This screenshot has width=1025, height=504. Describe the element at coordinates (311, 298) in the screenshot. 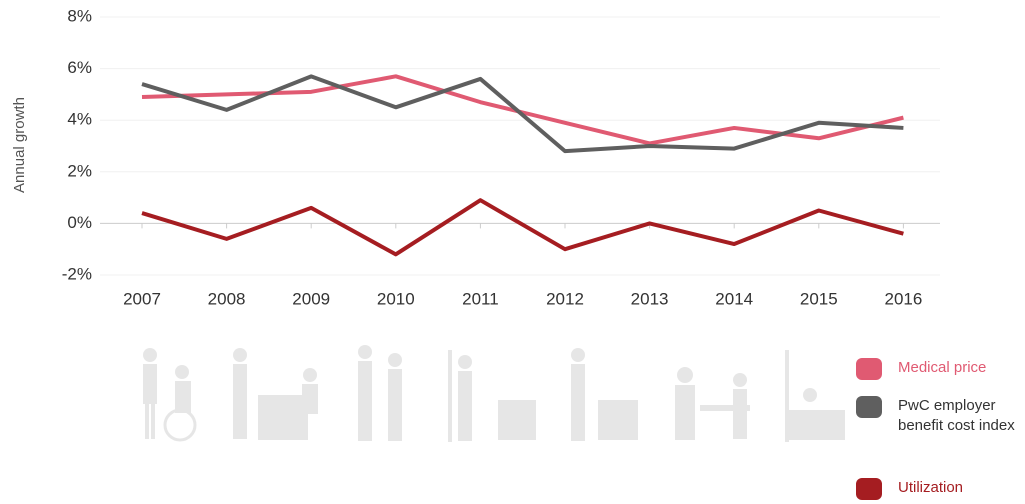

I see `x-tick-label: 2009` at that location.